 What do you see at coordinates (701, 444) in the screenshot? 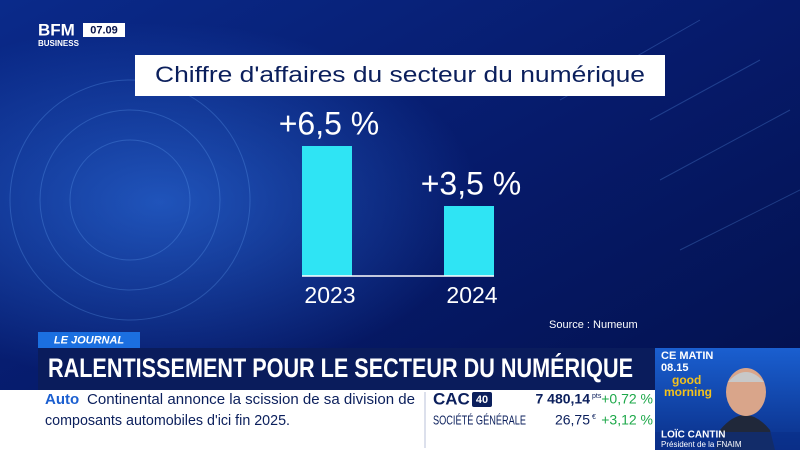
I see `guest-title: Président de la FNAIM` at bounding box center [701, 444].